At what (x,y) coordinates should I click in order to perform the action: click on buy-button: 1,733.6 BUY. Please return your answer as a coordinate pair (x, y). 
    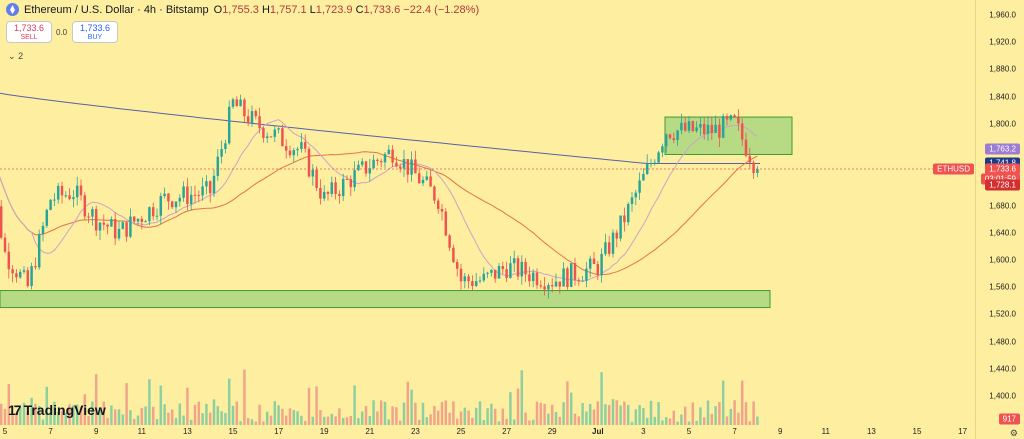
    Looking at the image, I should click on (95, 32).